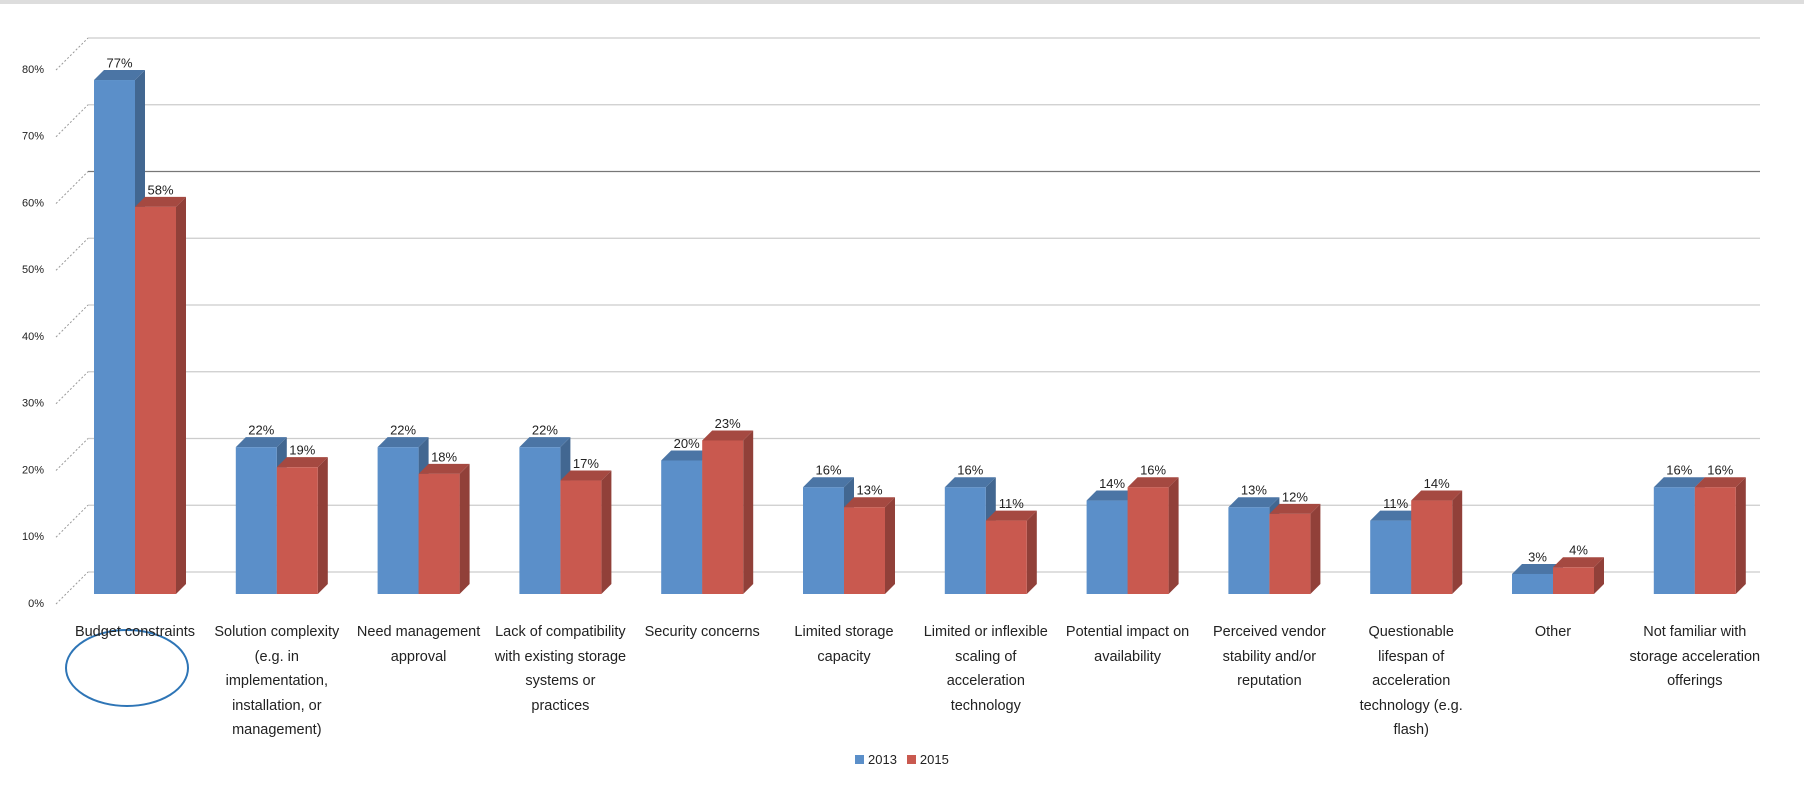 This screenshot has width=1804, height=797. Describe the element at coordinates (902, 759) in the screenshot. I see `legend: 2013 2015` at that location.